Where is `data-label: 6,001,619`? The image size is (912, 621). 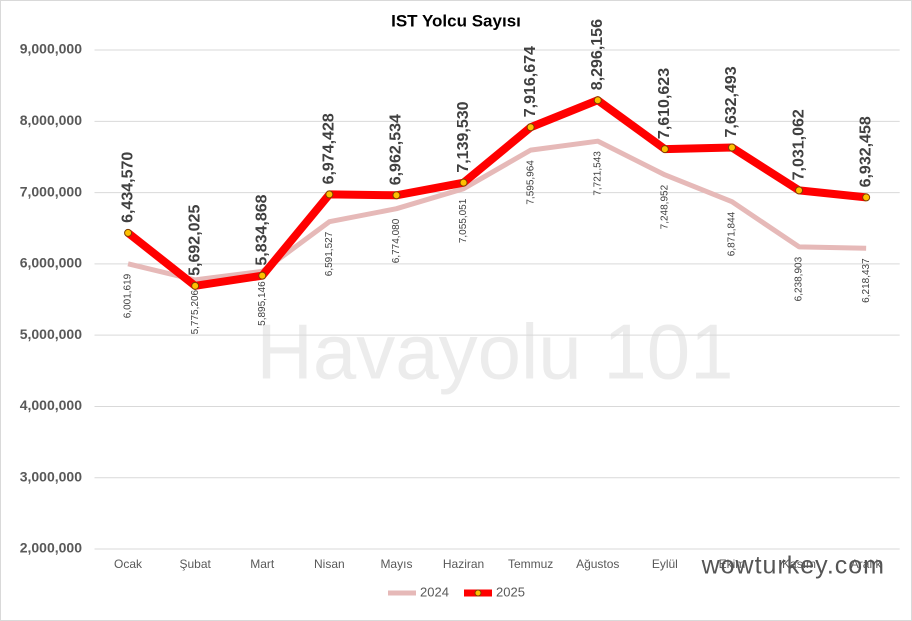
data-label: 6,001,619 is located at coordinates (128, 295).